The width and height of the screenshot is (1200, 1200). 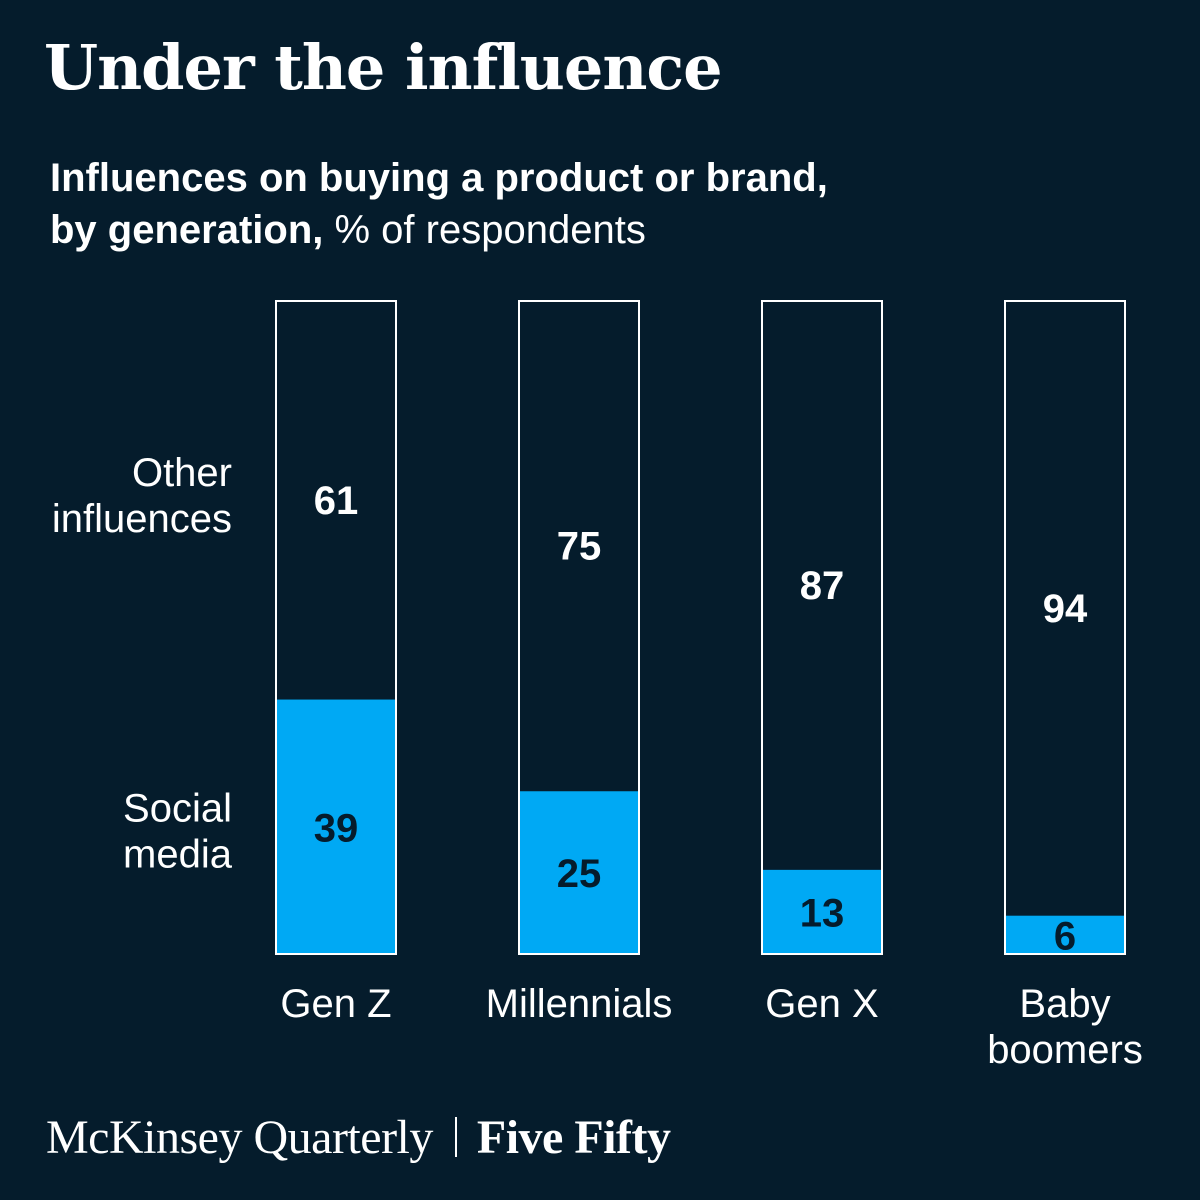 I want to click on value-label-other-gen-z: 61, so click(x=336, y=501).